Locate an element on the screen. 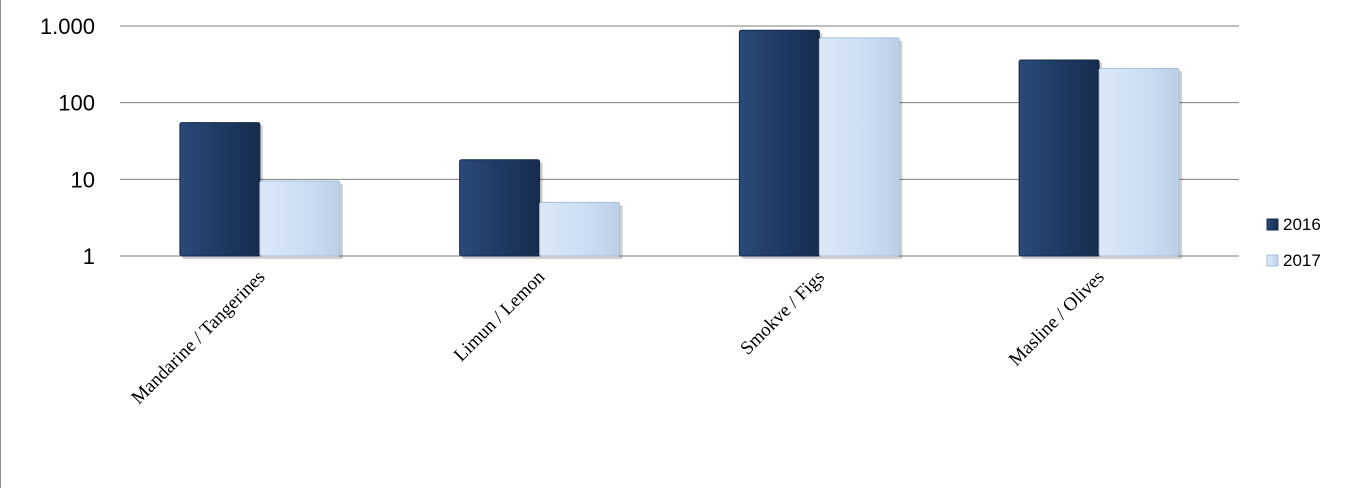 The width and height of the screenshot is (1358, 488). x-tick-label: Masline / Olives is located at coordinates (1057, 319).